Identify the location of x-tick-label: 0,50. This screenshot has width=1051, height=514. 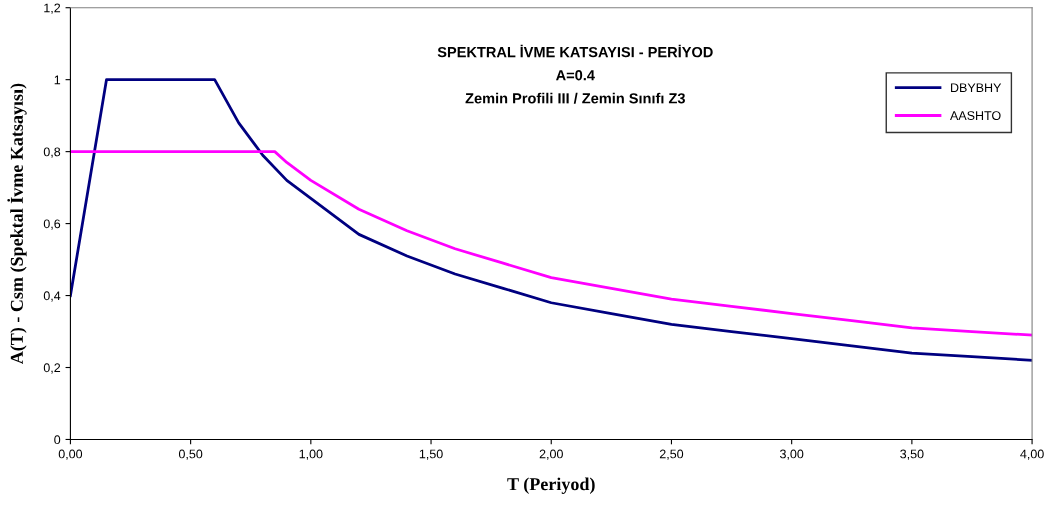
(190, 454).